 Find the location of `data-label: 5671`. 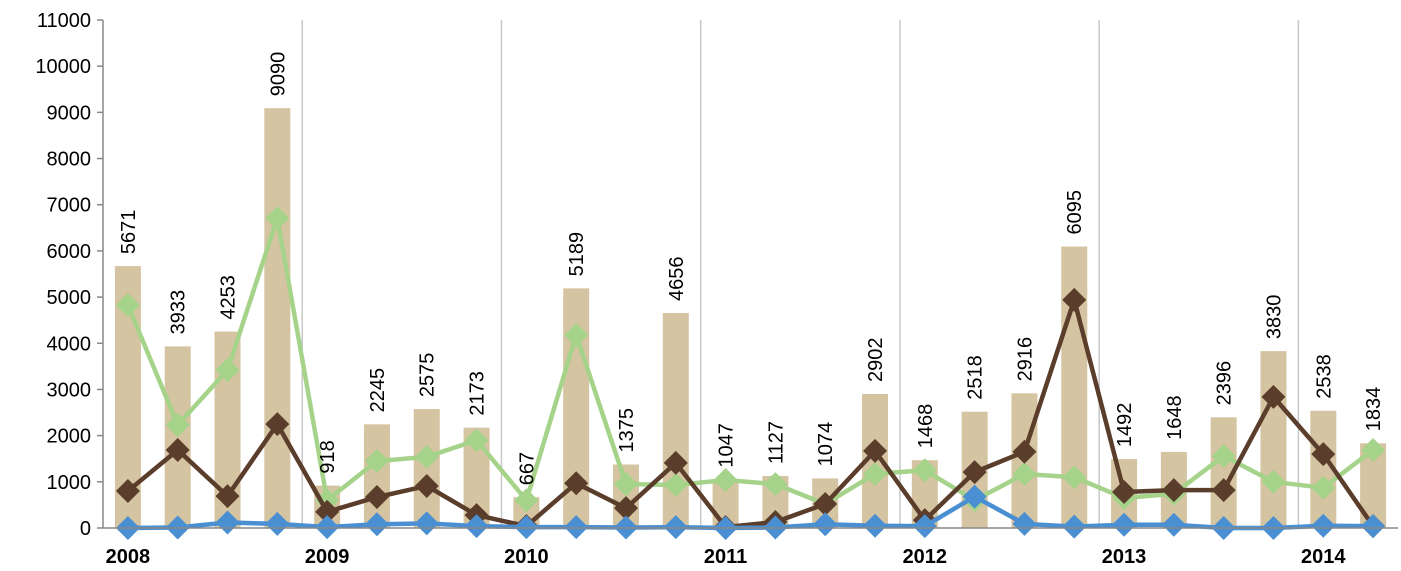

data-label: 5671 is located at coordinates (129, 232).